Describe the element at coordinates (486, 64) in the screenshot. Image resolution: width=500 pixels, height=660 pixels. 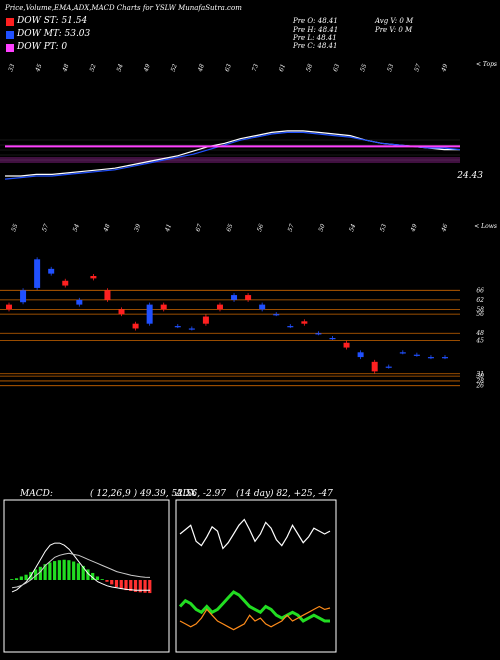
I see `ema-corner-label: < Tops` at that location.